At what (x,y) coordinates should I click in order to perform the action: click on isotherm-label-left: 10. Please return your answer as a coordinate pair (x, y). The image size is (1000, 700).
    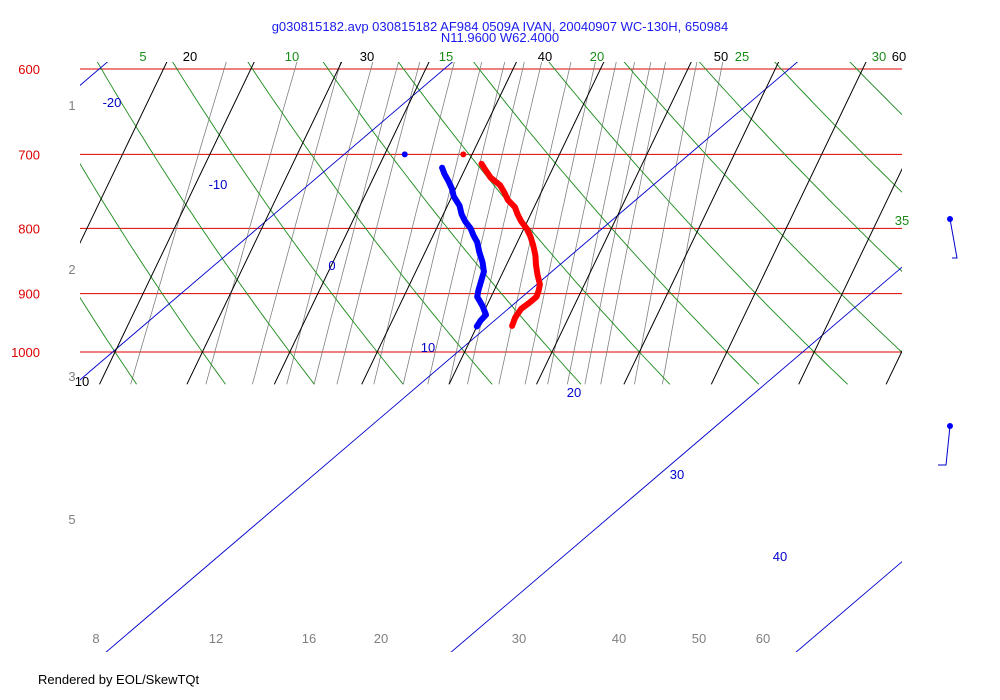
    Looking at the image, I should click on (82, 381).